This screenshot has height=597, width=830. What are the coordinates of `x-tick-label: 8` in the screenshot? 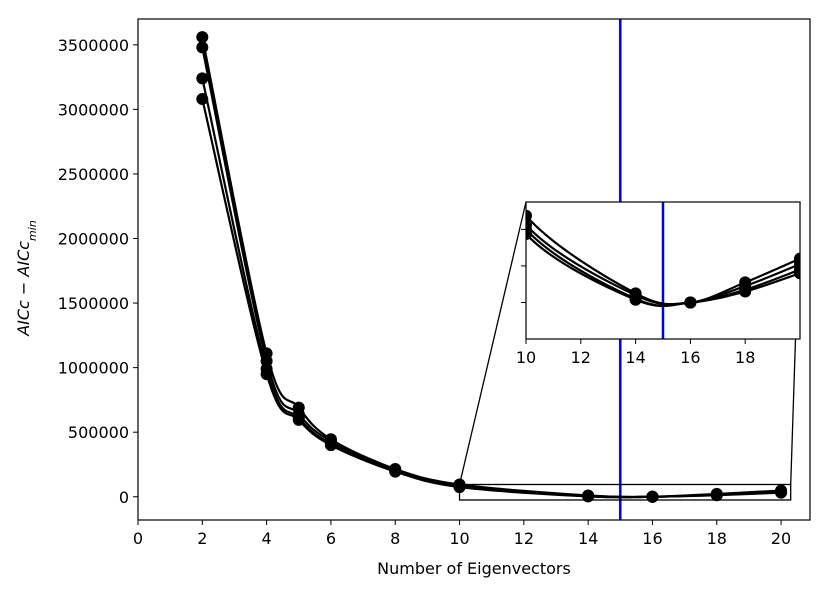 It's located at (395, 538).